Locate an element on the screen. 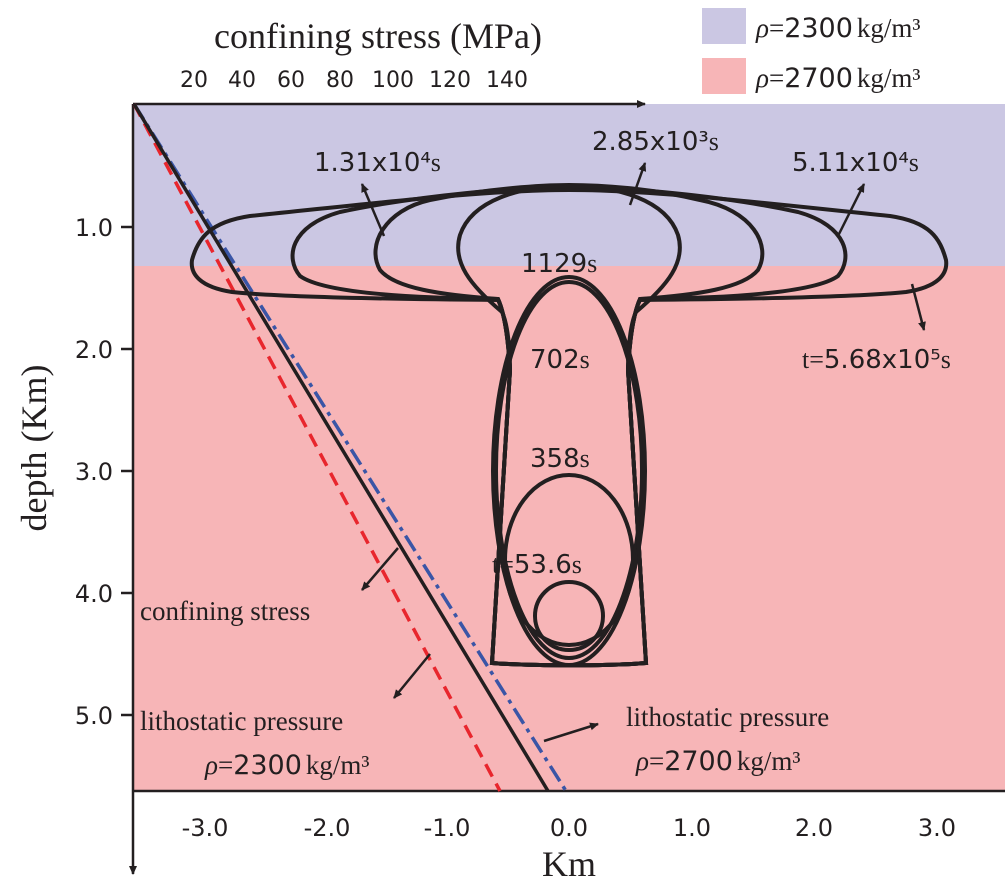 The height and width of the screenshot is (886, 1005). bottom-axis-label: Km is located at coordinates (569, 864).